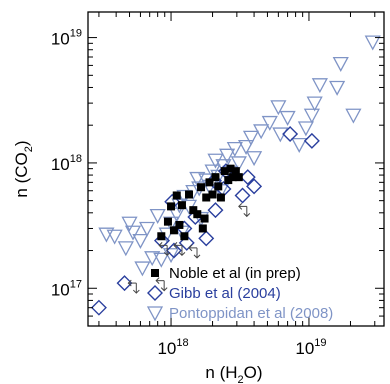  What do you see at coordinates (310, 347) in the screenshot?
I see `x-tick-label: 1019` at bounding box center [310, 347].